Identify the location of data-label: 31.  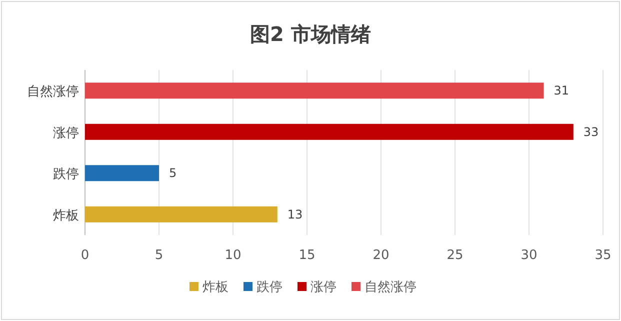
(562, 91).